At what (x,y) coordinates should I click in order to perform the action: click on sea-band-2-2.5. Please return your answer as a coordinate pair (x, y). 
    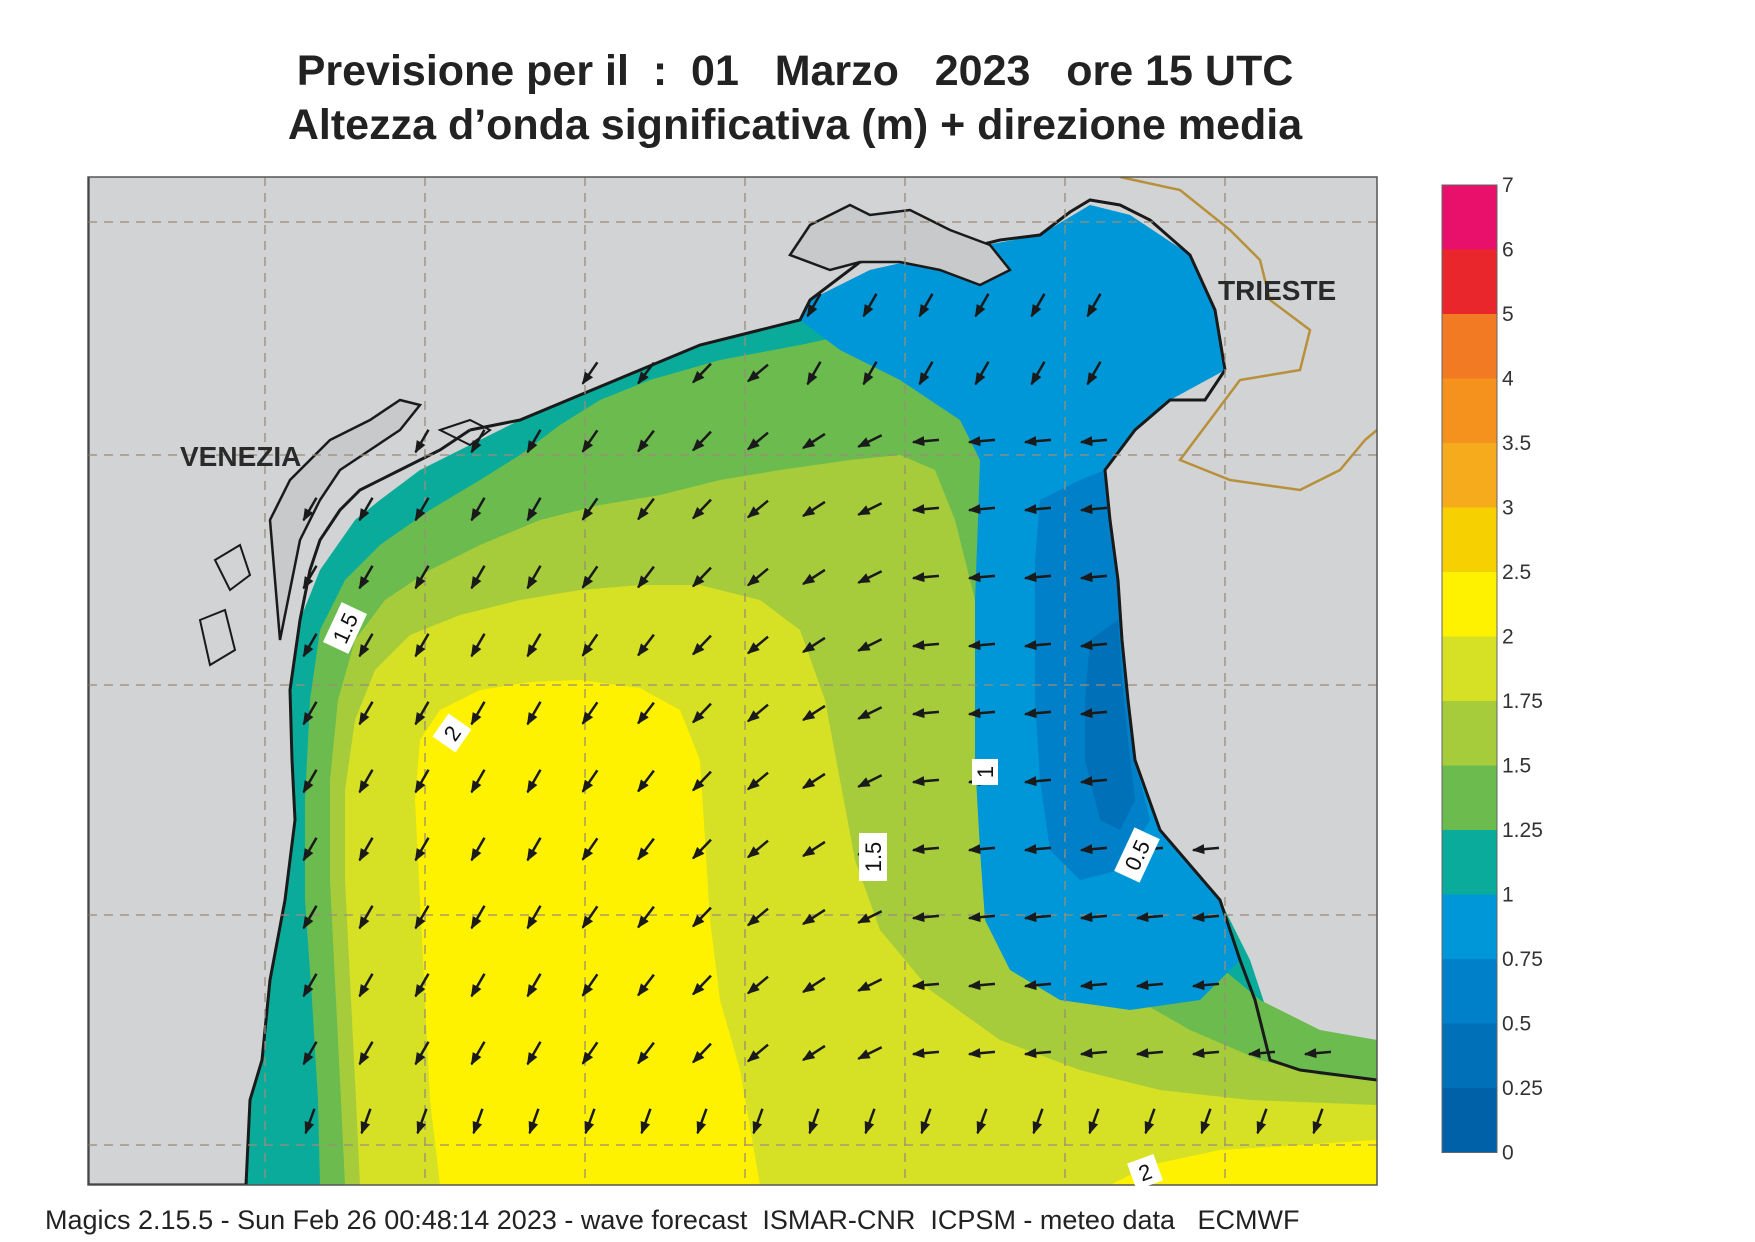
    Looking at the image, I should click on (587, 932).